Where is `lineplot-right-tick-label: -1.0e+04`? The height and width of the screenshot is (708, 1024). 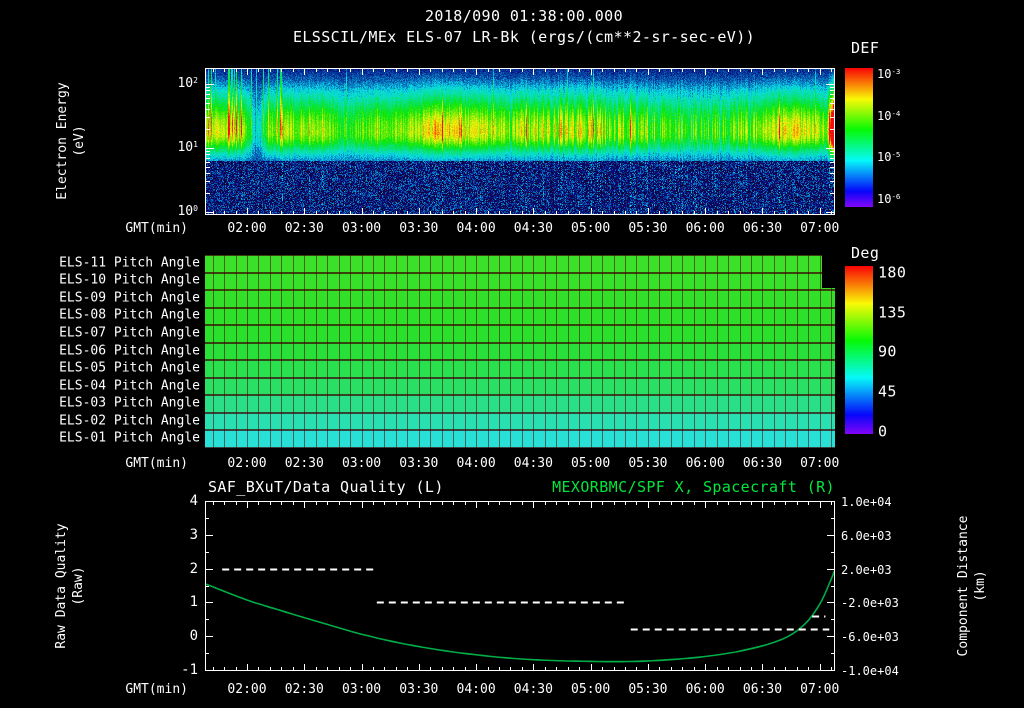
lineplot-right-tick-label: -1.0e+04 is located at coordinates (870, 671).